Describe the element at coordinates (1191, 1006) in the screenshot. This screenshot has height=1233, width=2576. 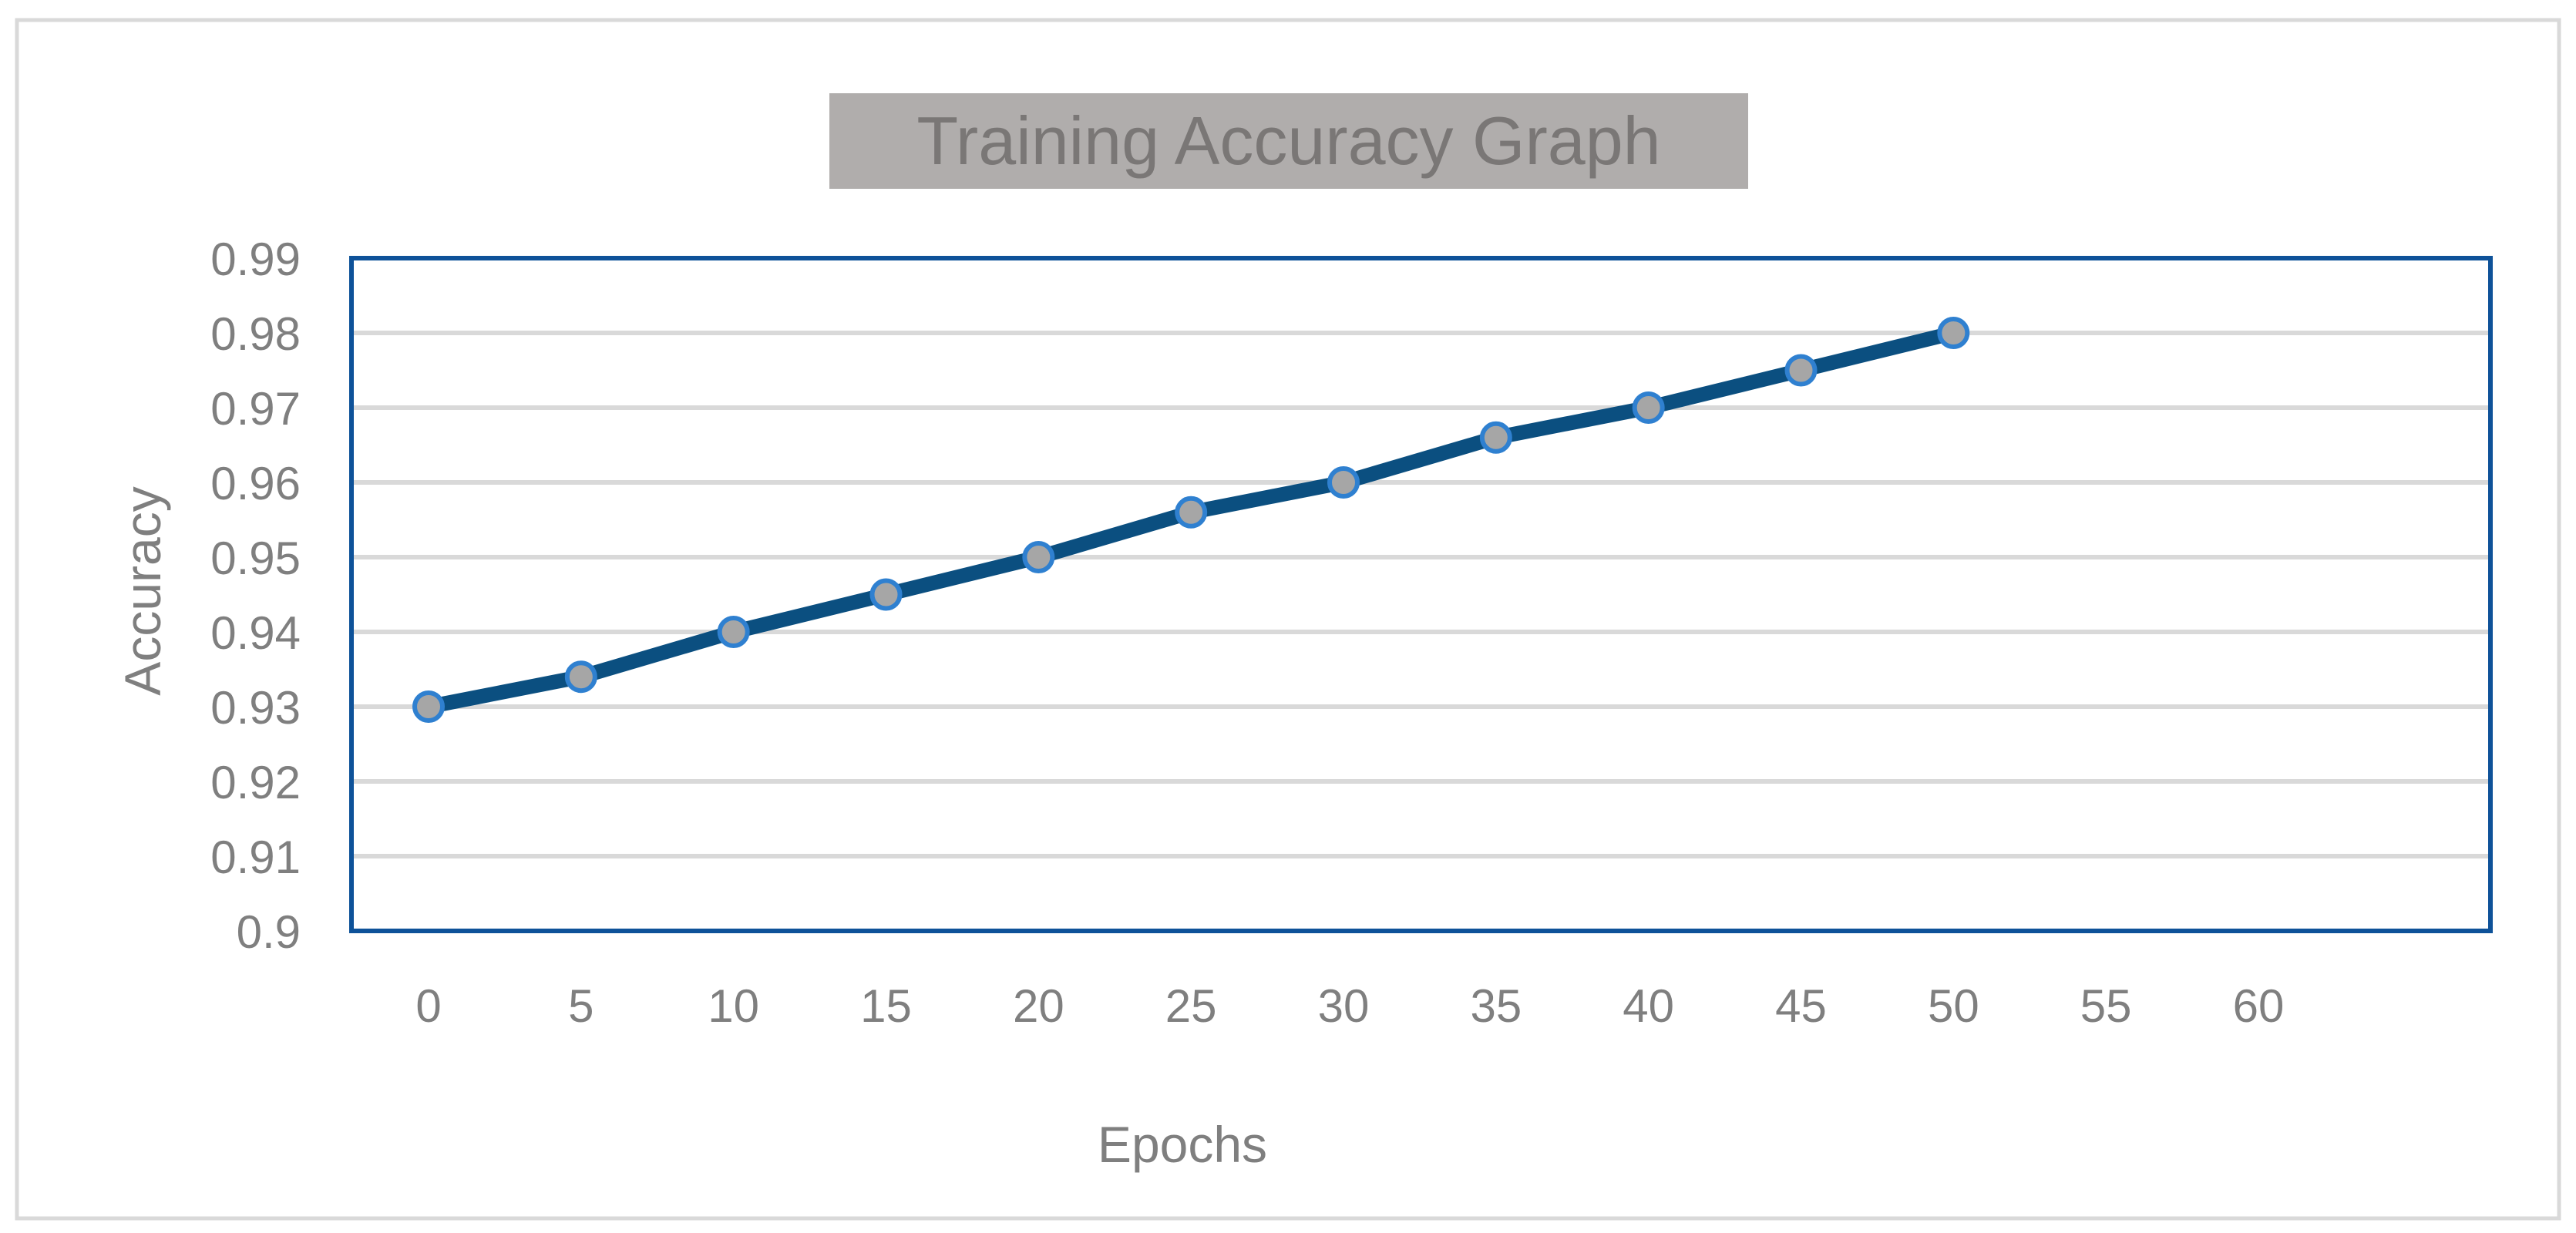
I see `x-tick-label: 25` at that location.